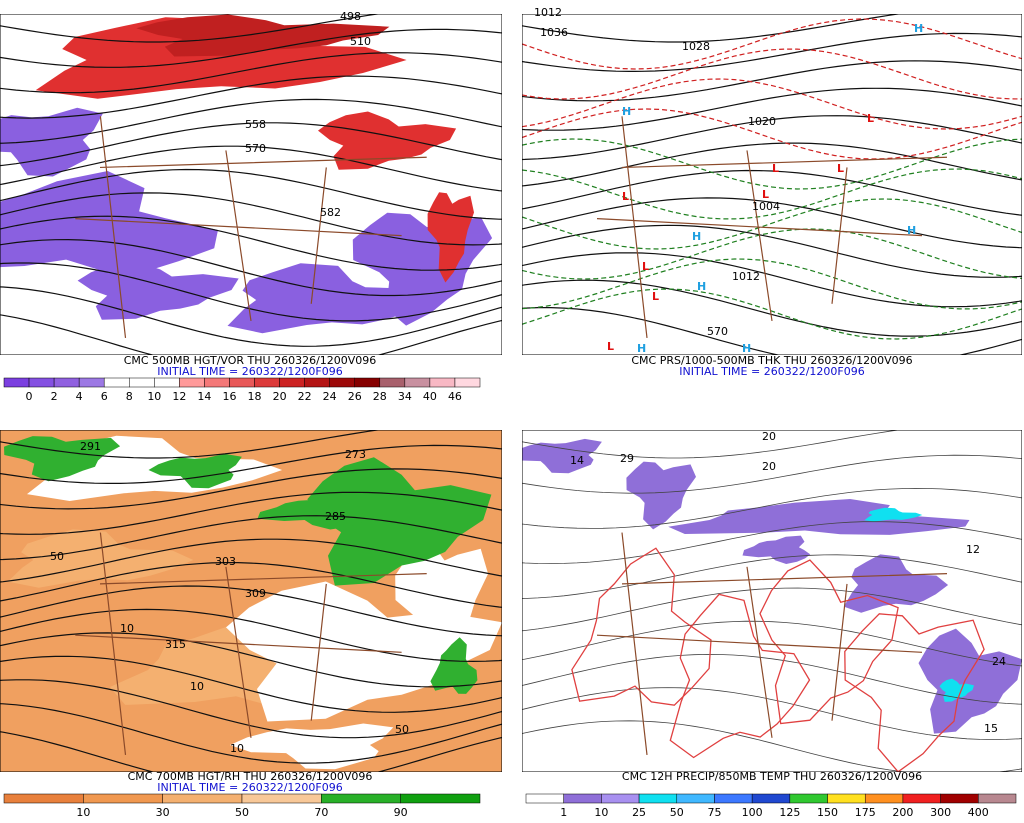 The image size is (1024, 823). I want to click on colorbar-label: 8, so click(129, 396).